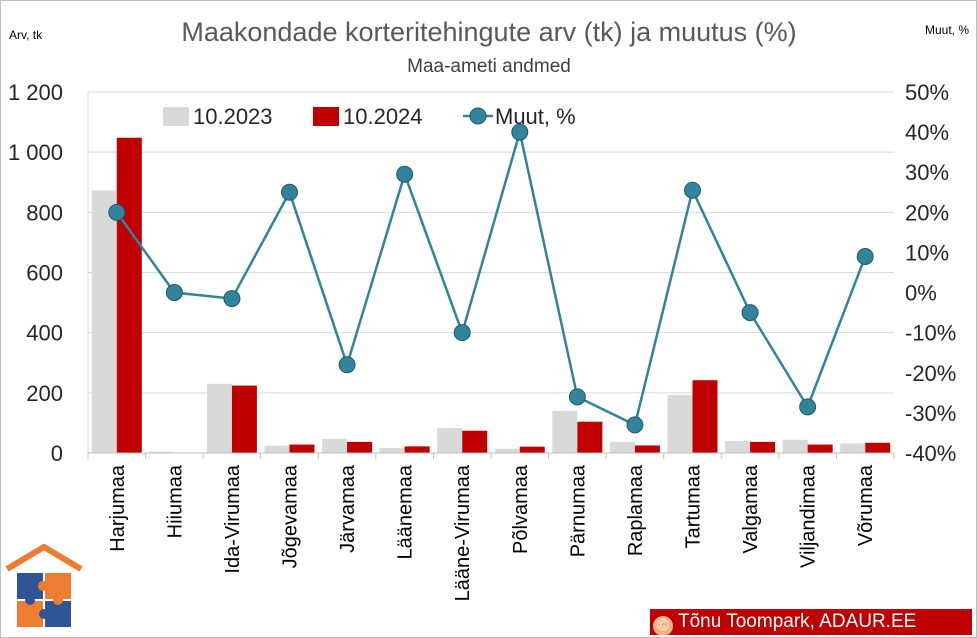  Describe the element at coordinates (57, 453) in the screenshot. I see `left-axis-tick-label: 0` at that location.